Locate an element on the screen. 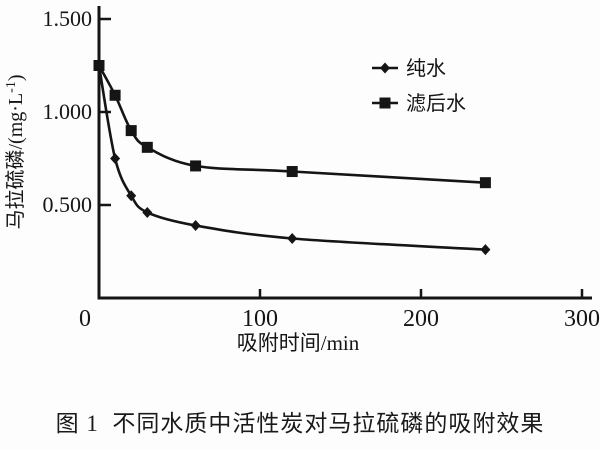 The width and height of the screenshot is (600, 450). series-纯水-point-120 is located at coordinates (292, 238).